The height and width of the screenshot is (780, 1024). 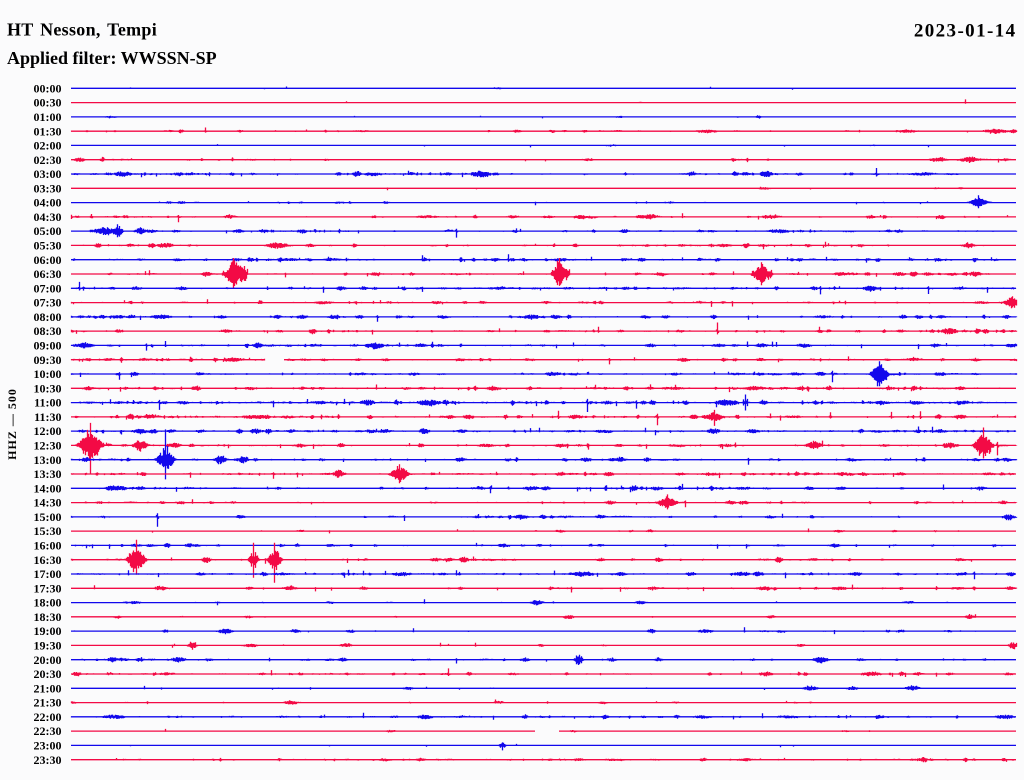 What do you see at coordinates (48, 288) in the screenshot?
I see `svg-text: 07:00` at bounding box center [48, 288].